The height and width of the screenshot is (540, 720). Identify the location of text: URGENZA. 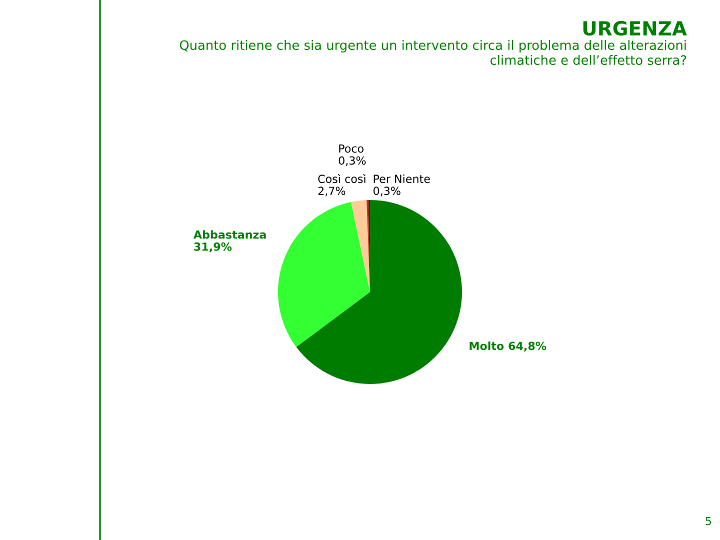
(635, 28).